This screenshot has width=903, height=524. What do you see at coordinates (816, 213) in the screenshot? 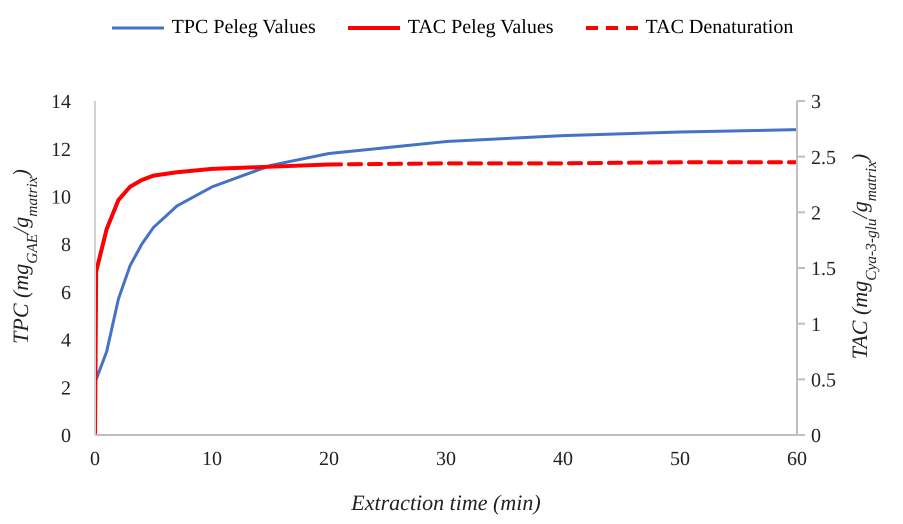
I see `y2-tick-label: 2` at bounding box center [816, 213].